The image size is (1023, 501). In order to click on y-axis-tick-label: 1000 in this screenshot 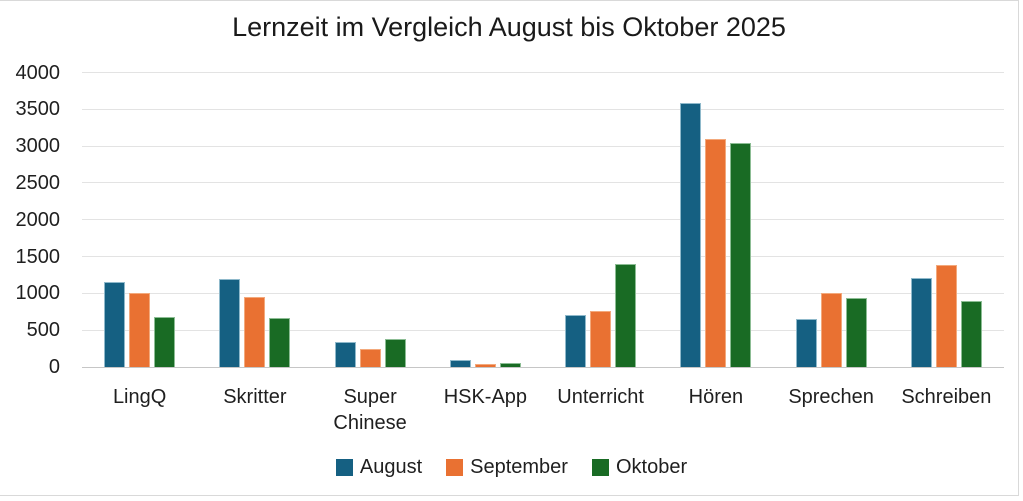, I will do `click(38, 293)`.